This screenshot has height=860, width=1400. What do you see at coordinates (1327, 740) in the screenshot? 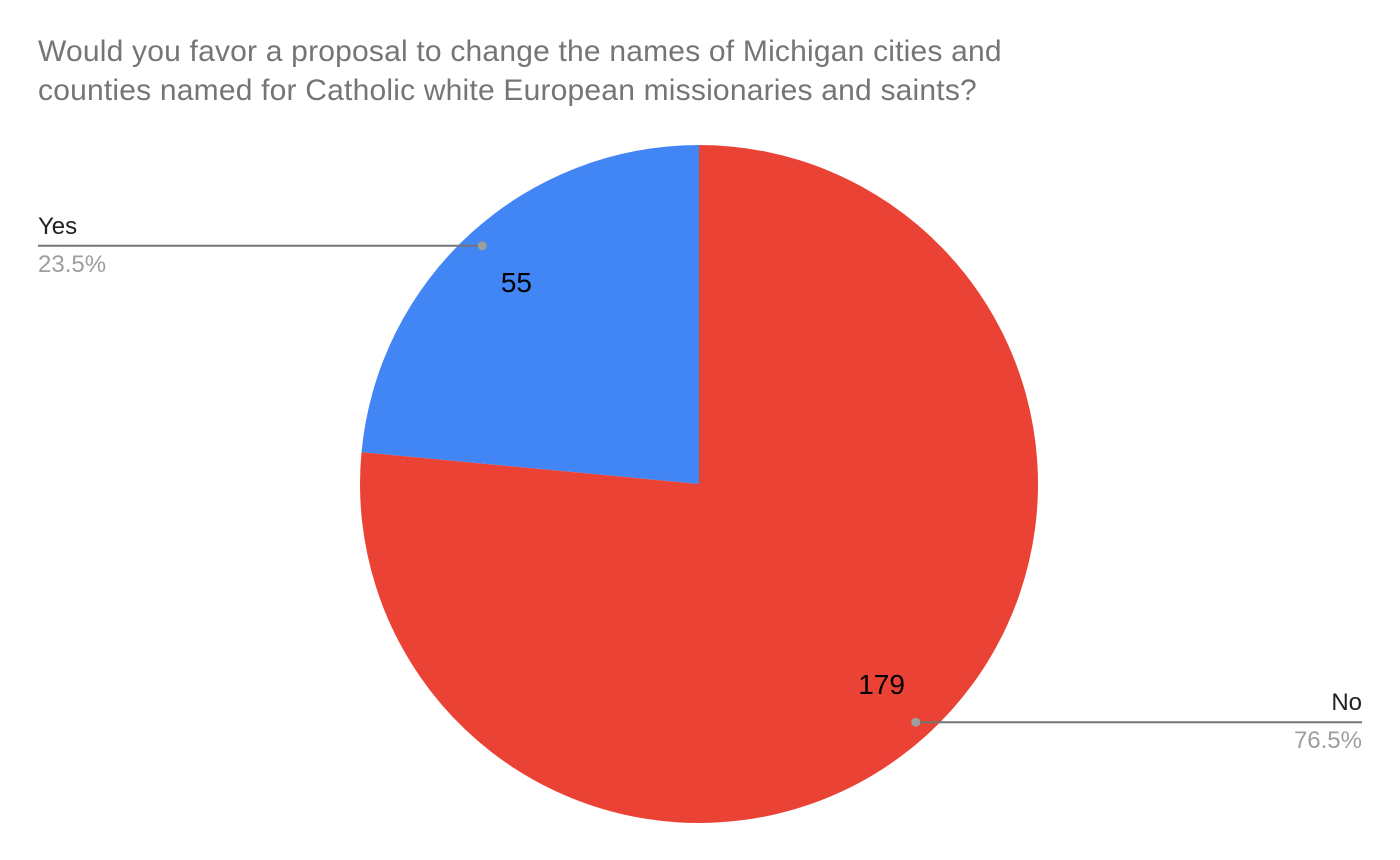
I see `callout-no-percent: 76.5%` at bounding box center [1327, 740].